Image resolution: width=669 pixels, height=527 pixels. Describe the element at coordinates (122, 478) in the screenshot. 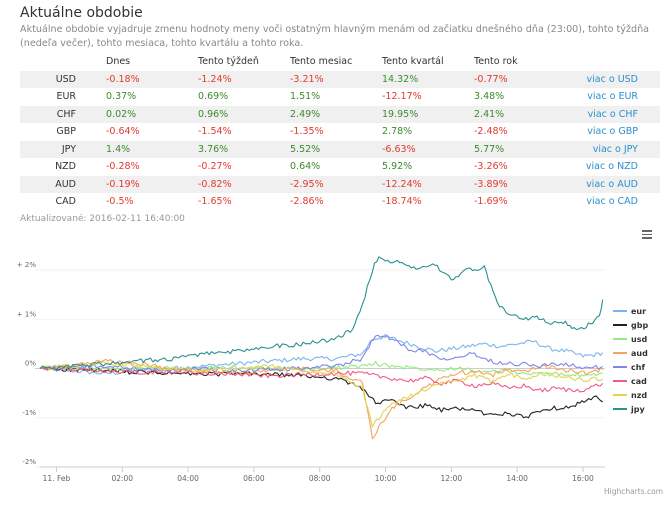

I see `x-tick-label: 02:00` at that location.